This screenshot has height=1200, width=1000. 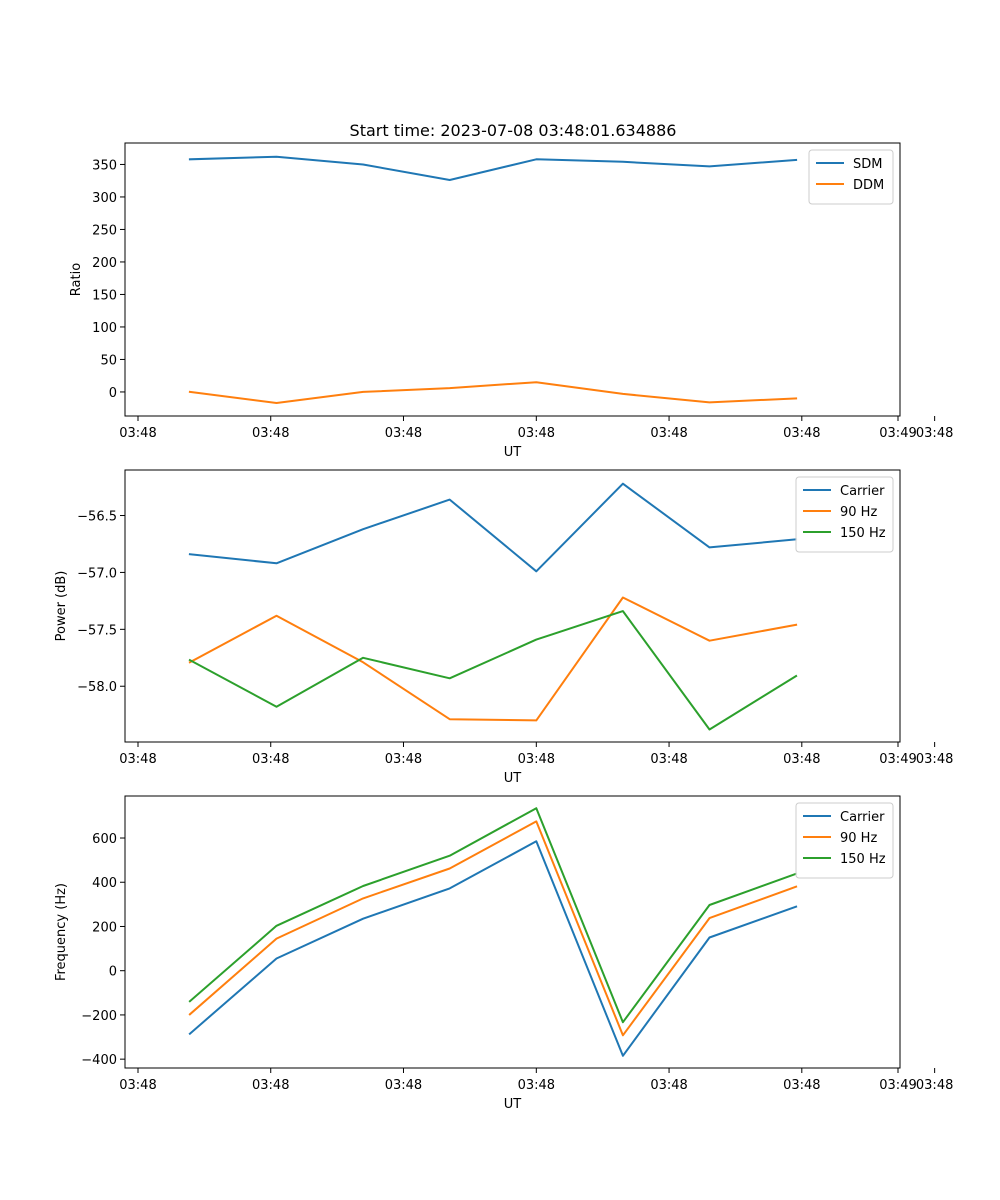 I want to click on power-series-90-hz-line, so click(x=493, y=659).